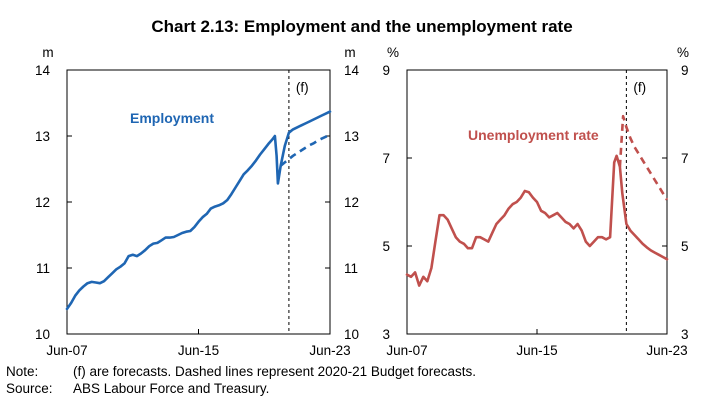 This screenshot has width=709, height=412. Describe the element at coordinates (351, 334) in the screenshot. I see `employment-ytick-label-right: 10` at that location.